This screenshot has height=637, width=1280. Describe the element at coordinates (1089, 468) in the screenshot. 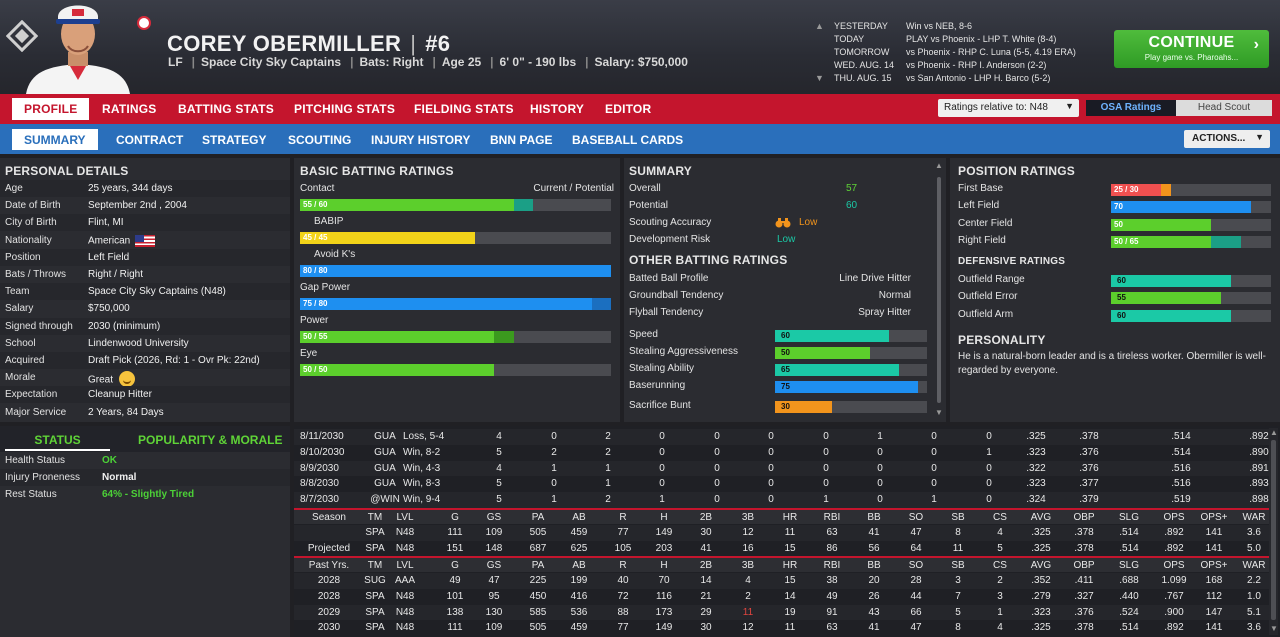

I see `table-cell: .376` at that location.